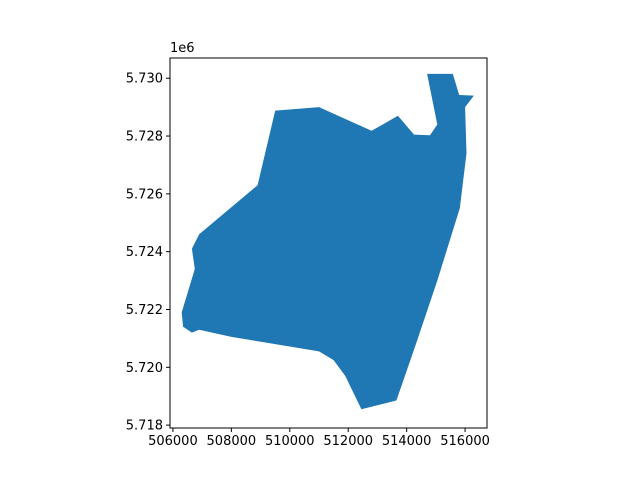 The image size is (640, 480). I want to click on x-axis: 506000 508000 510000 512000 514000 516000, so click(319, 438).